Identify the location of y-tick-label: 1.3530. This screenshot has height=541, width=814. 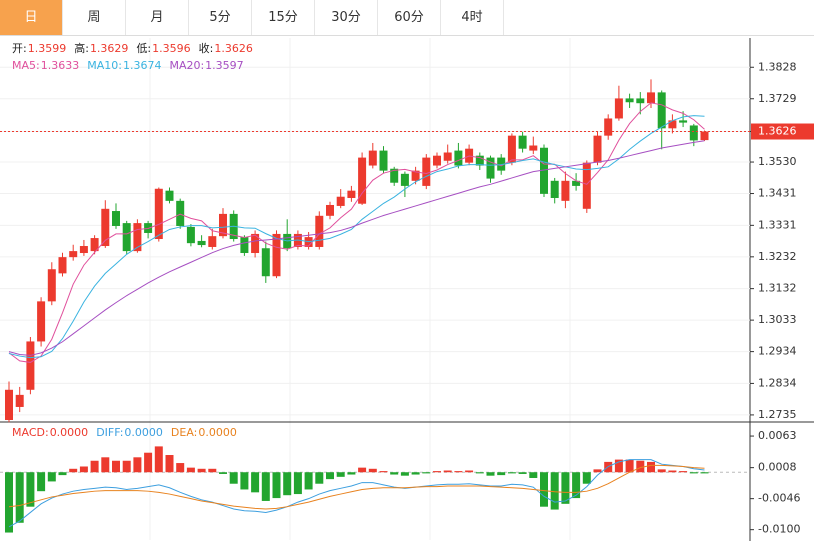
(777, 161).